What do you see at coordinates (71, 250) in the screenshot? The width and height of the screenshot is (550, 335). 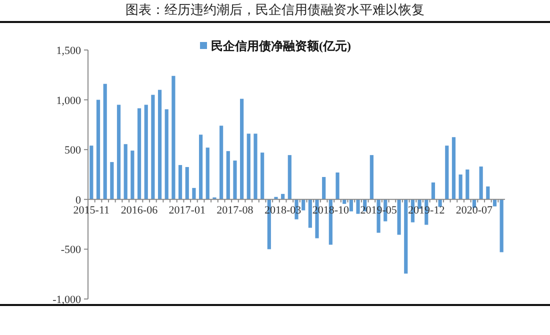 I see `y-tick-label: -500` at bounding box center [71, 250].